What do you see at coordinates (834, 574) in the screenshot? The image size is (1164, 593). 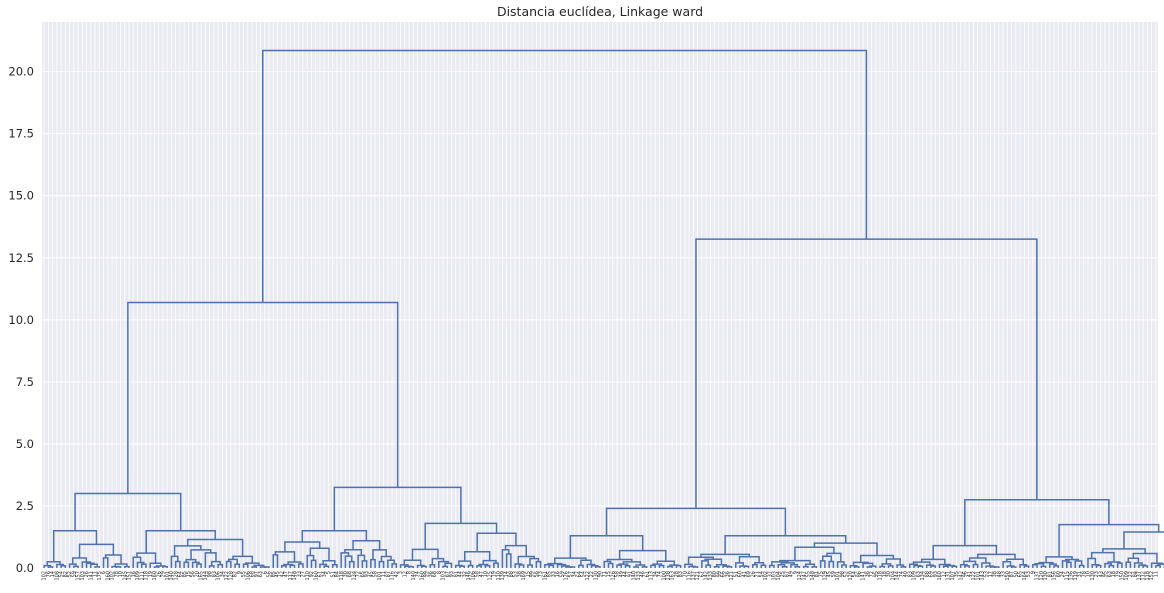 I see `leaf-label: 59` at bounding box center [834, 574].